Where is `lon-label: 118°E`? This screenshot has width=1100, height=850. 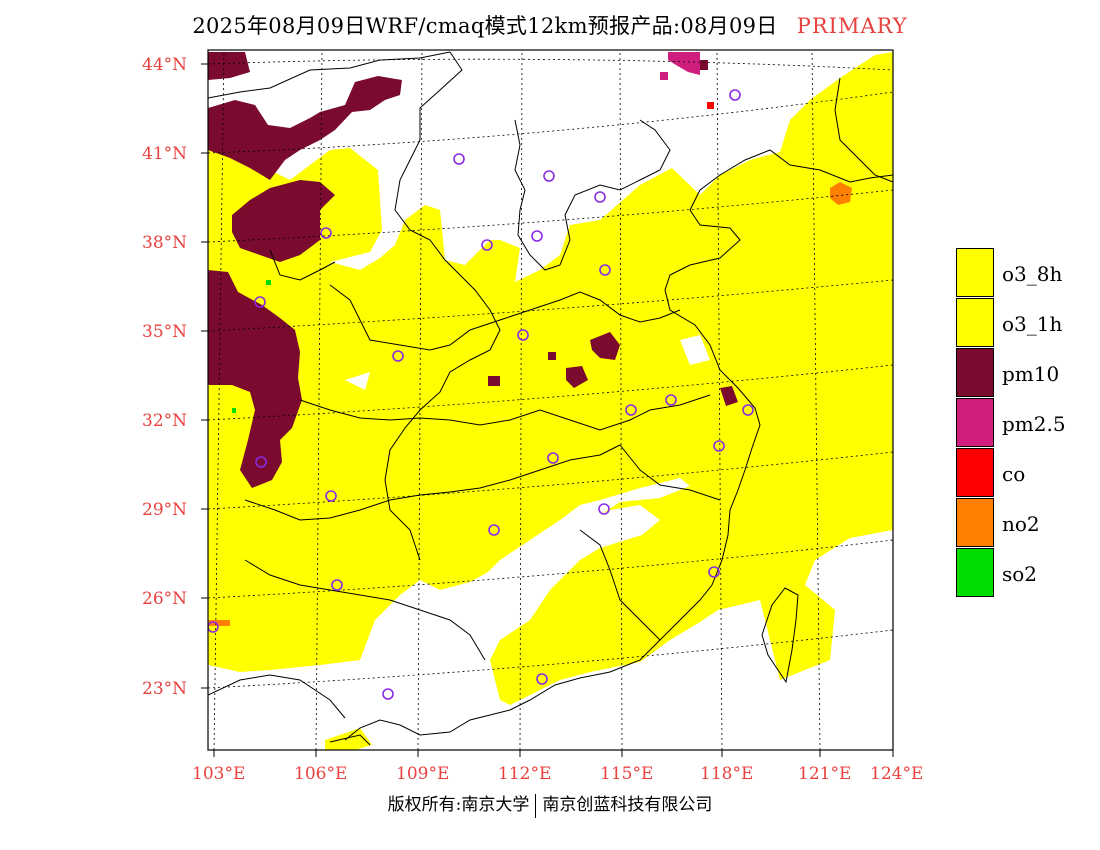
lon-label: 118°E is located at coordinates (727, 774).